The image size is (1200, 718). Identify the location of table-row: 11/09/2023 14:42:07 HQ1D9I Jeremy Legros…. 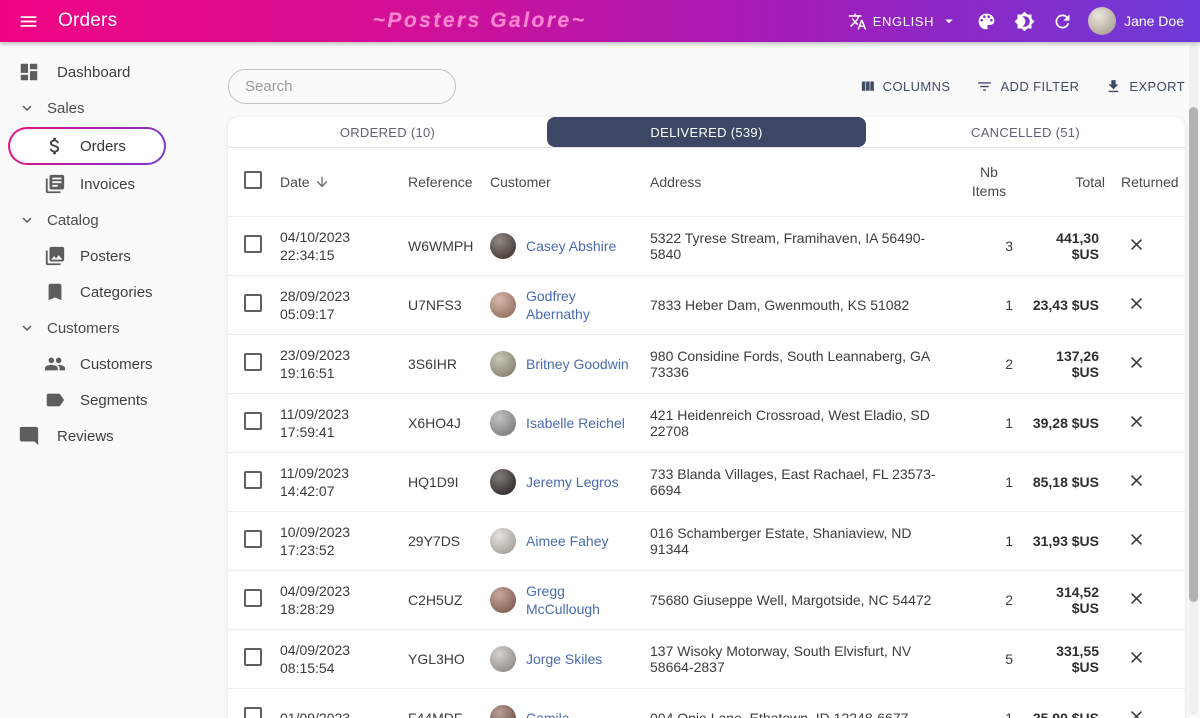
(706, 481).